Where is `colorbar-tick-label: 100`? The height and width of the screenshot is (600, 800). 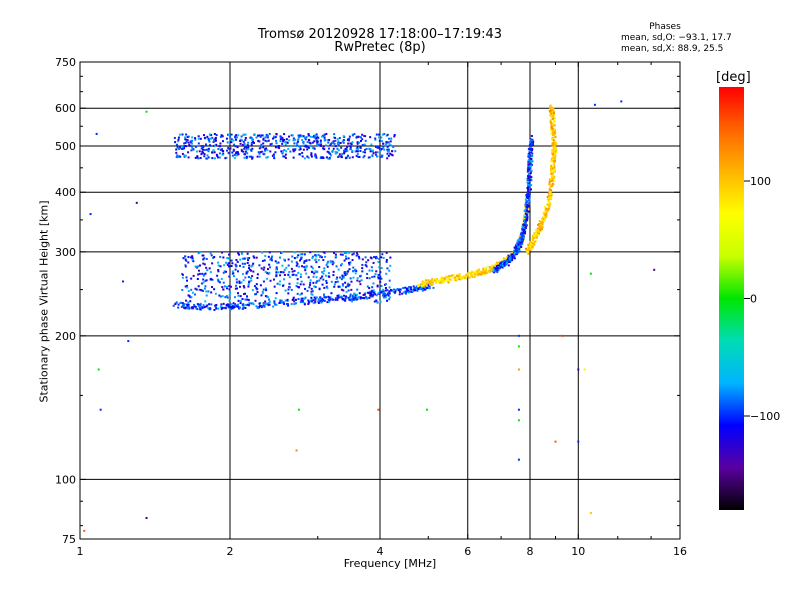 colorbar-tick-label: 100 is located at coordinates (760, 181).